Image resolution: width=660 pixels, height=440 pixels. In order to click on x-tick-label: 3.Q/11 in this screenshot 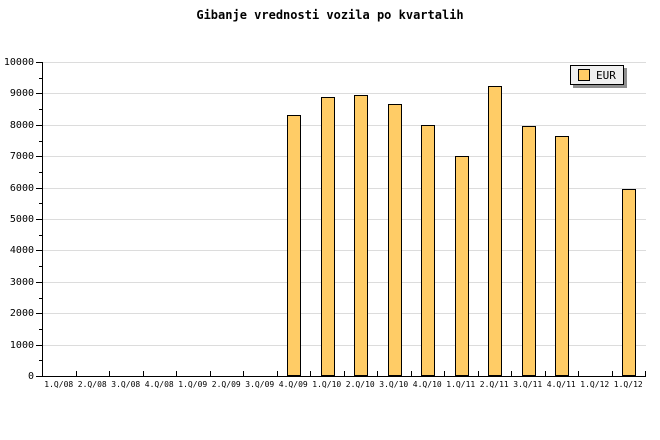, I will do `click(528, 384)`.